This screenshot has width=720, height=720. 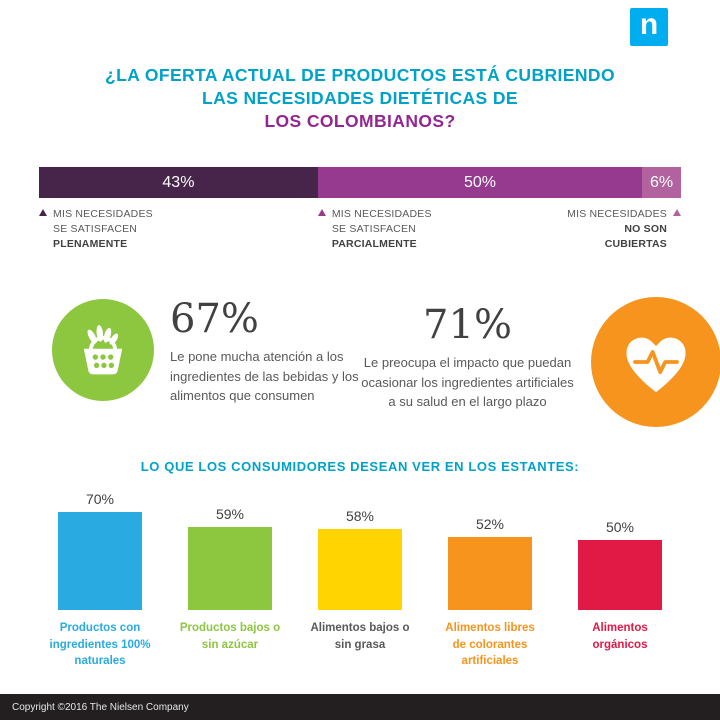 I want to click on bar-percent-label: 50%, so click(x=620, y=527).